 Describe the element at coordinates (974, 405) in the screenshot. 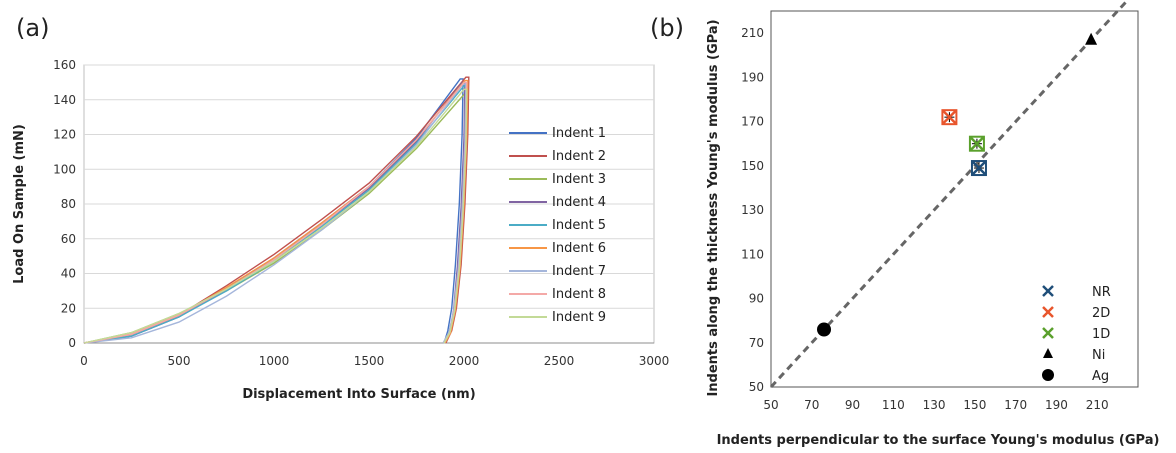

I see `panel-b-x-tick-label: 150` at that location.